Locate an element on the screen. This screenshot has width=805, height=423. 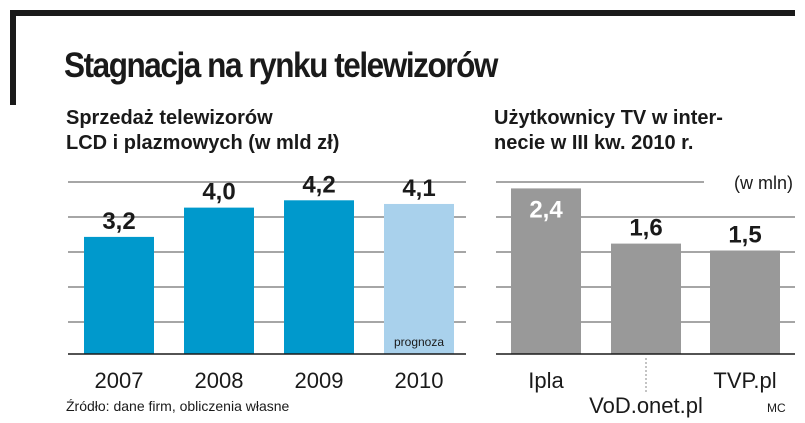
left-category-label-0: 2007 is located at coordinates (119, 380).